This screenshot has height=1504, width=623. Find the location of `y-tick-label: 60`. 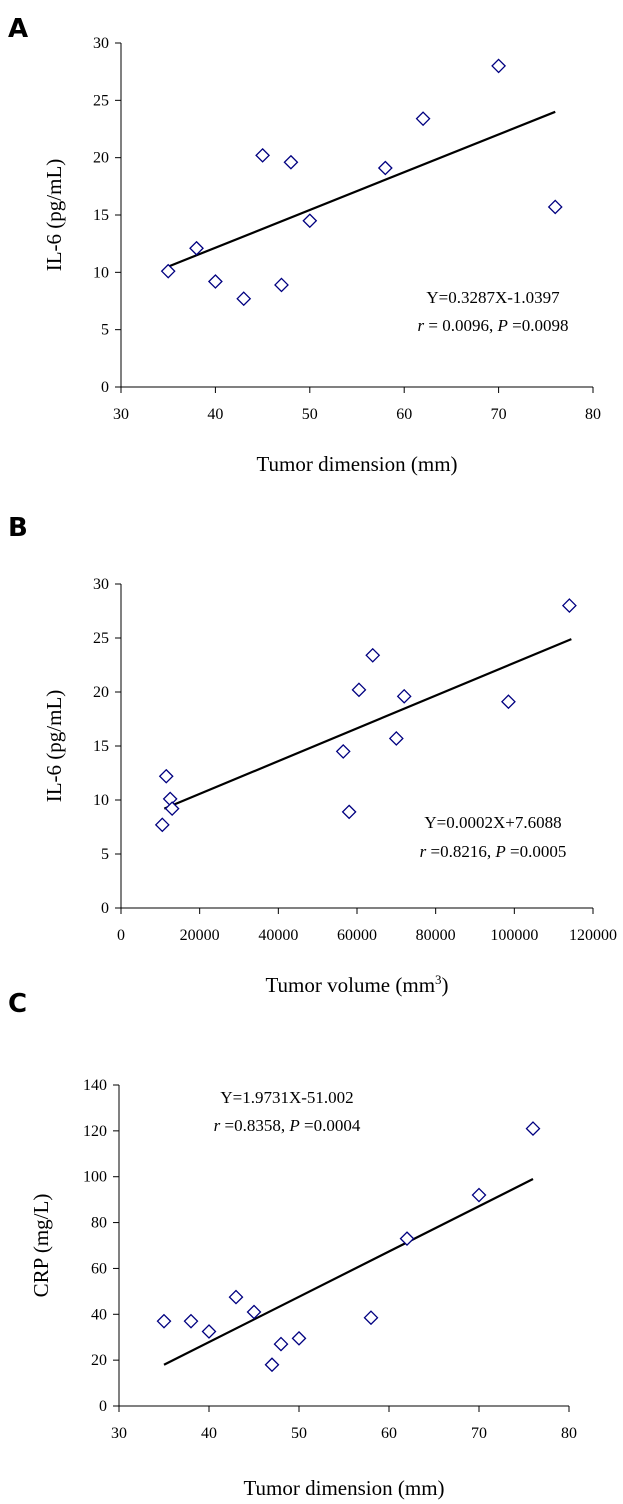

y-tick-label: 60 is located at coordinates (99, 1268).